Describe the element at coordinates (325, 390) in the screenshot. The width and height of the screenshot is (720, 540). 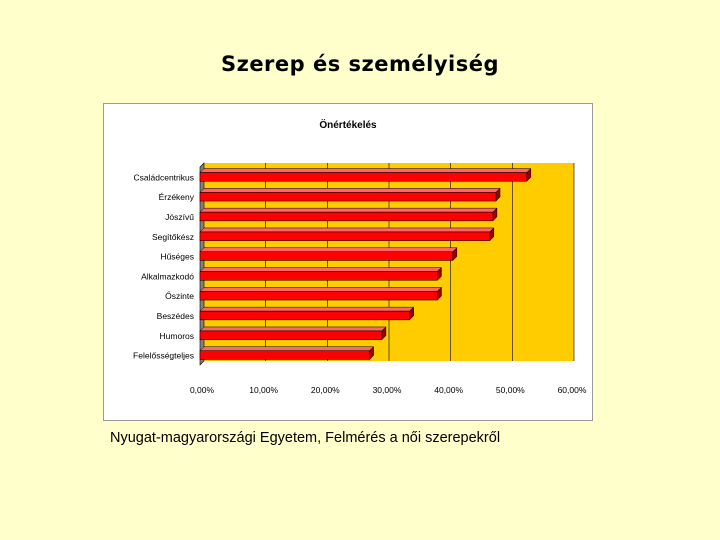
I see `x-tick-label: 20,00%` at that location.